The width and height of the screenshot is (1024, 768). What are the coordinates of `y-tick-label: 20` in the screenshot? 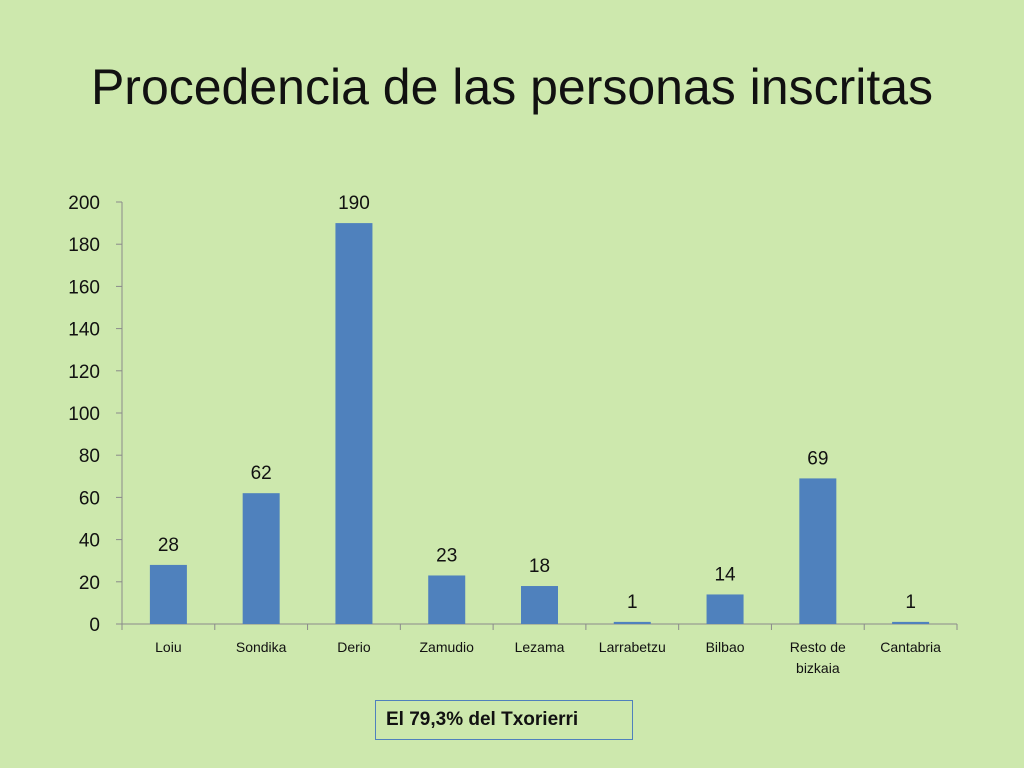 It's located at (89, 583).